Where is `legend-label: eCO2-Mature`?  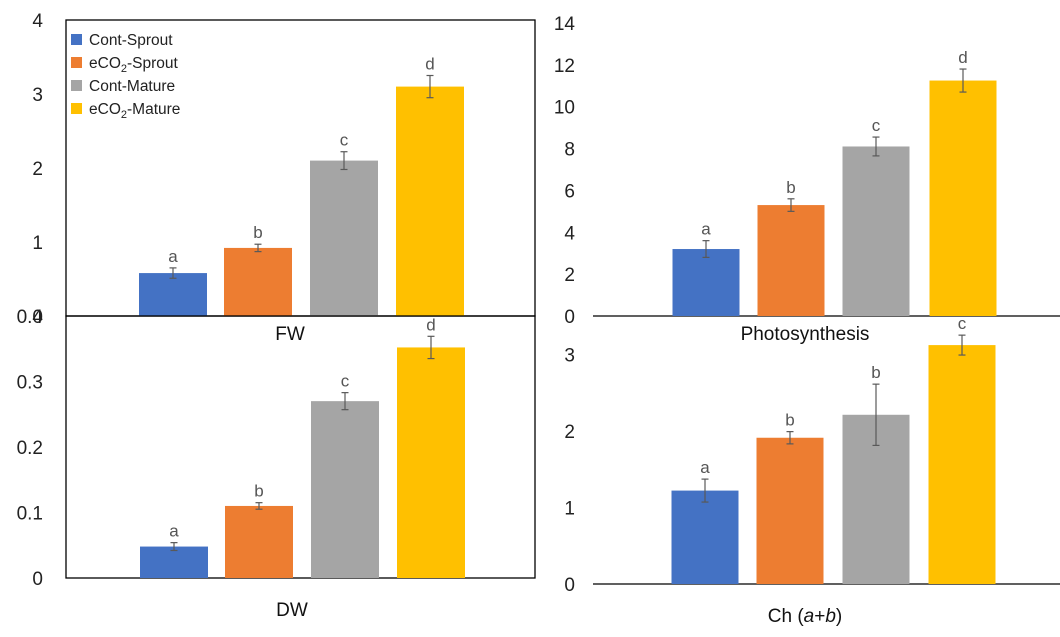
legend-label: eCO2-Mature is located at coordinates (134, 111).